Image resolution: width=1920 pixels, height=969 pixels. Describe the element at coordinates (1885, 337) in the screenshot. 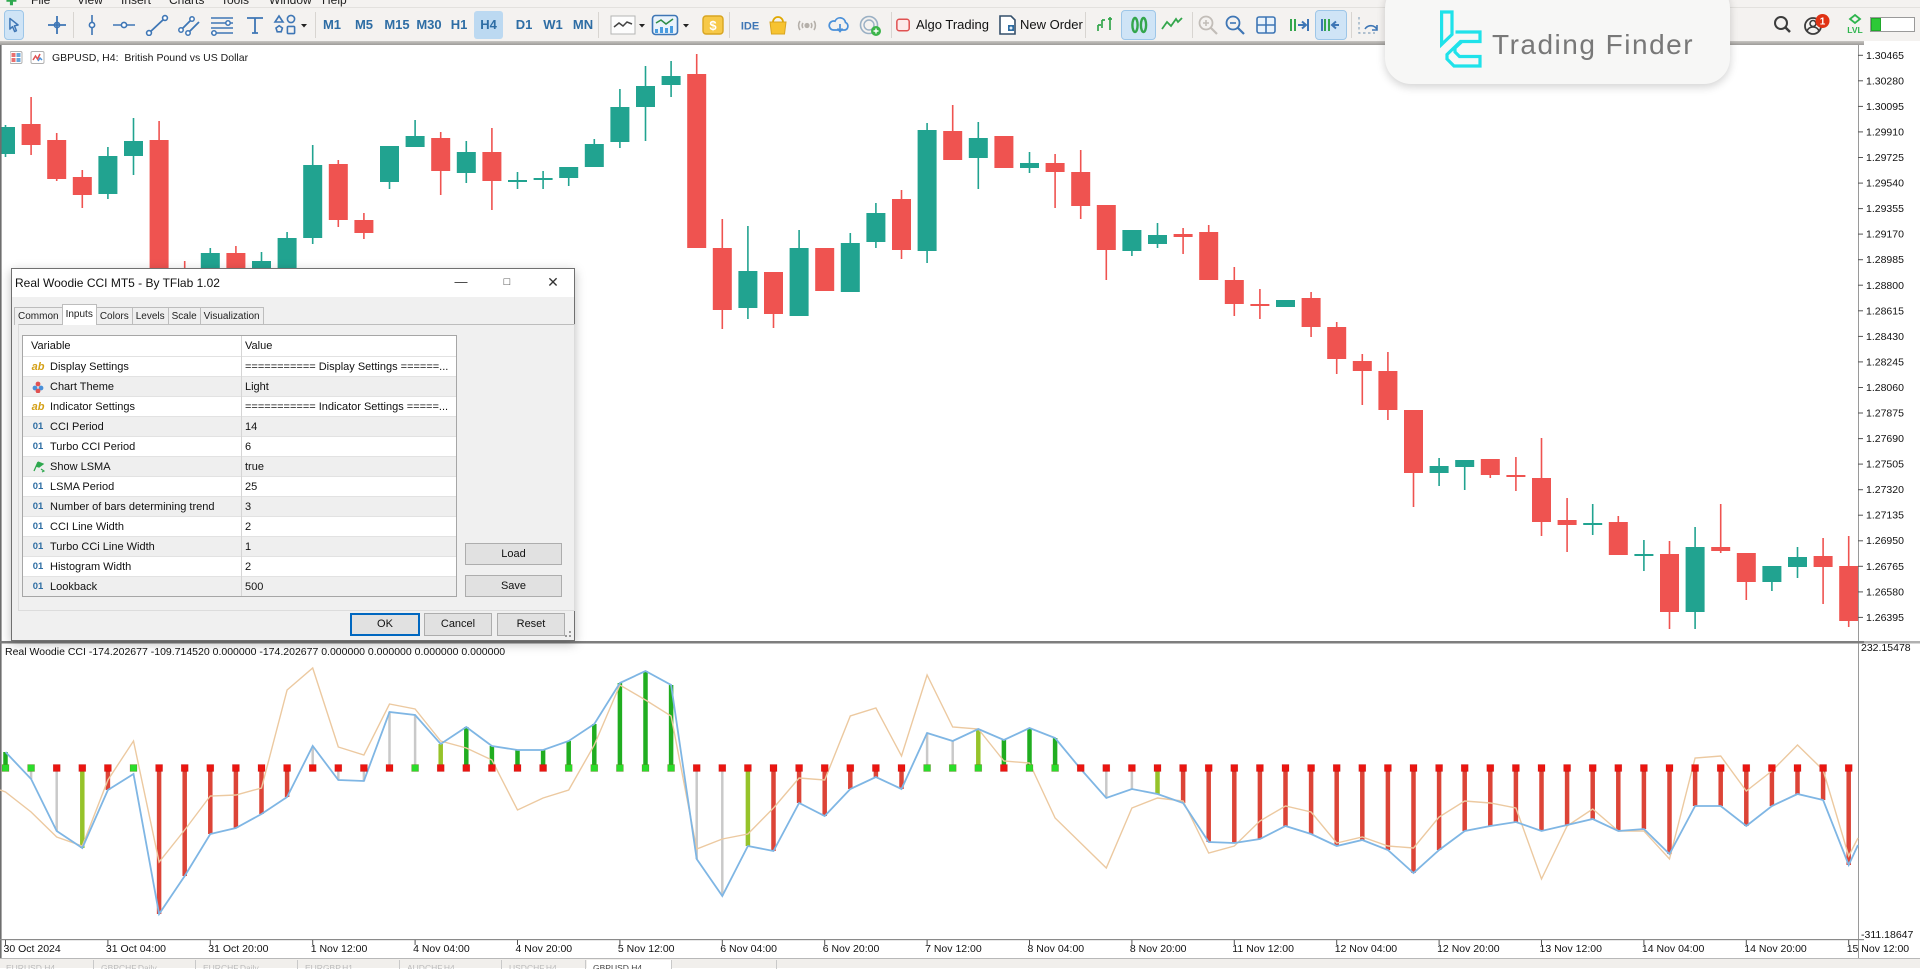

I see `svg-text: 1.28430` at that location.